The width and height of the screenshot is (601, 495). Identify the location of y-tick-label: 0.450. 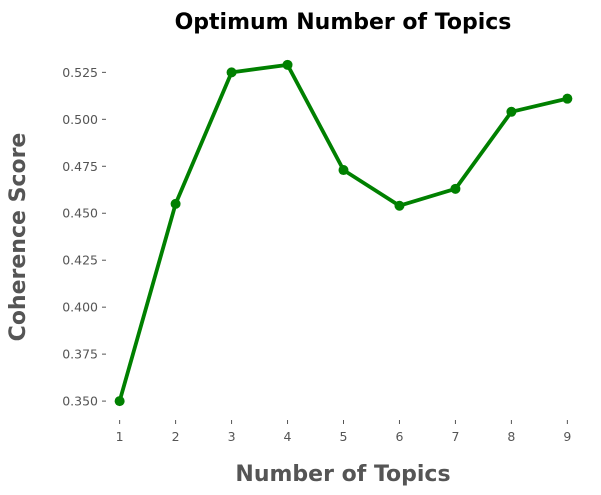
(80, 213).